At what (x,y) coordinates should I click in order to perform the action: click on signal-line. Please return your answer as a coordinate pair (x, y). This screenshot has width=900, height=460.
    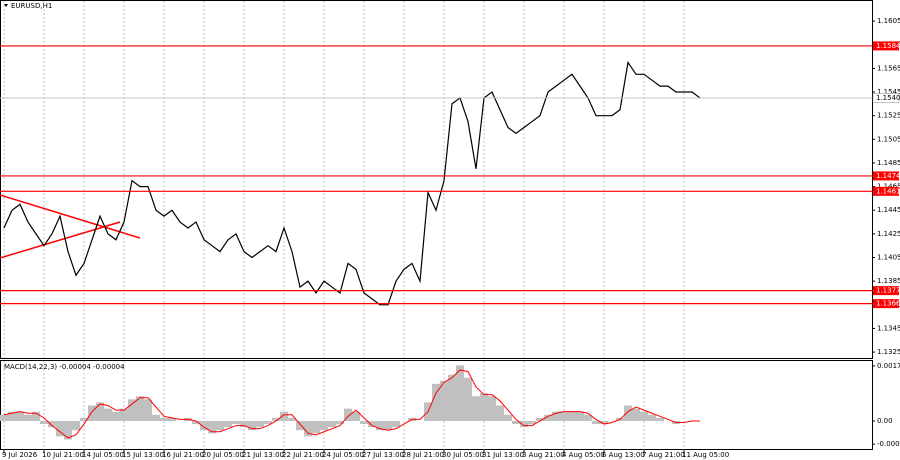
    Looking at the image, I should click on (351, 404).